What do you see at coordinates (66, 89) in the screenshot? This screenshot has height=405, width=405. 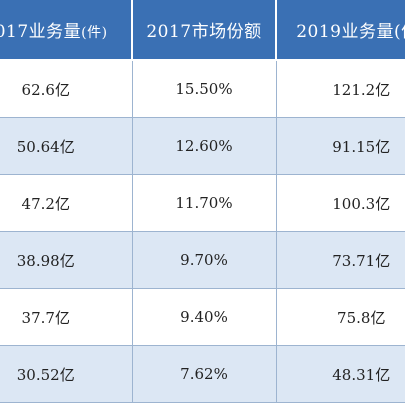 I see `cell-2017-volume: 62.6亿` at bounding box center [66, 89].